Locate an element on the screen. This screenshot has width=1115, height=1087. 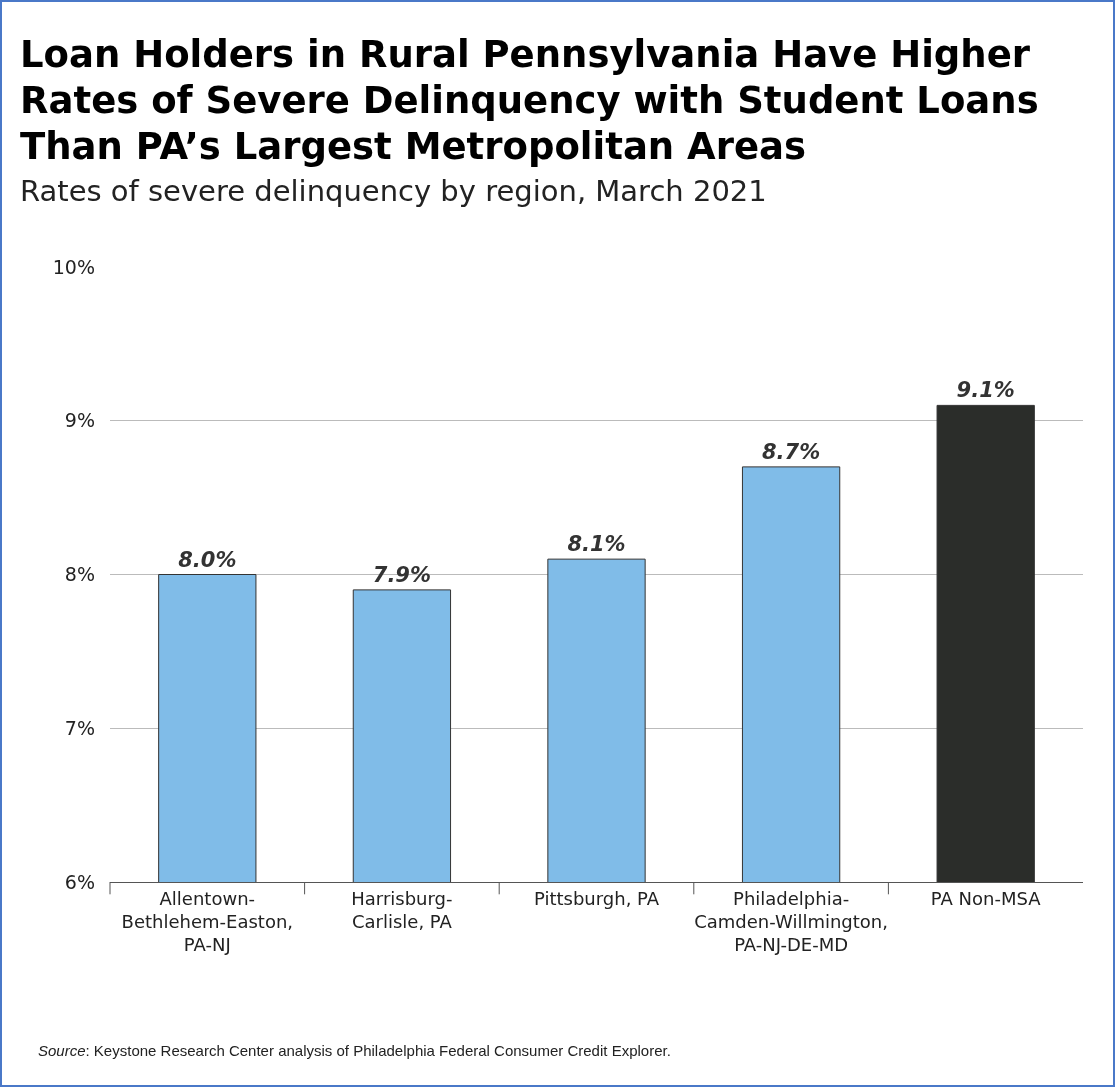
data-label: 8.7% is located at coordinates (791, 451).